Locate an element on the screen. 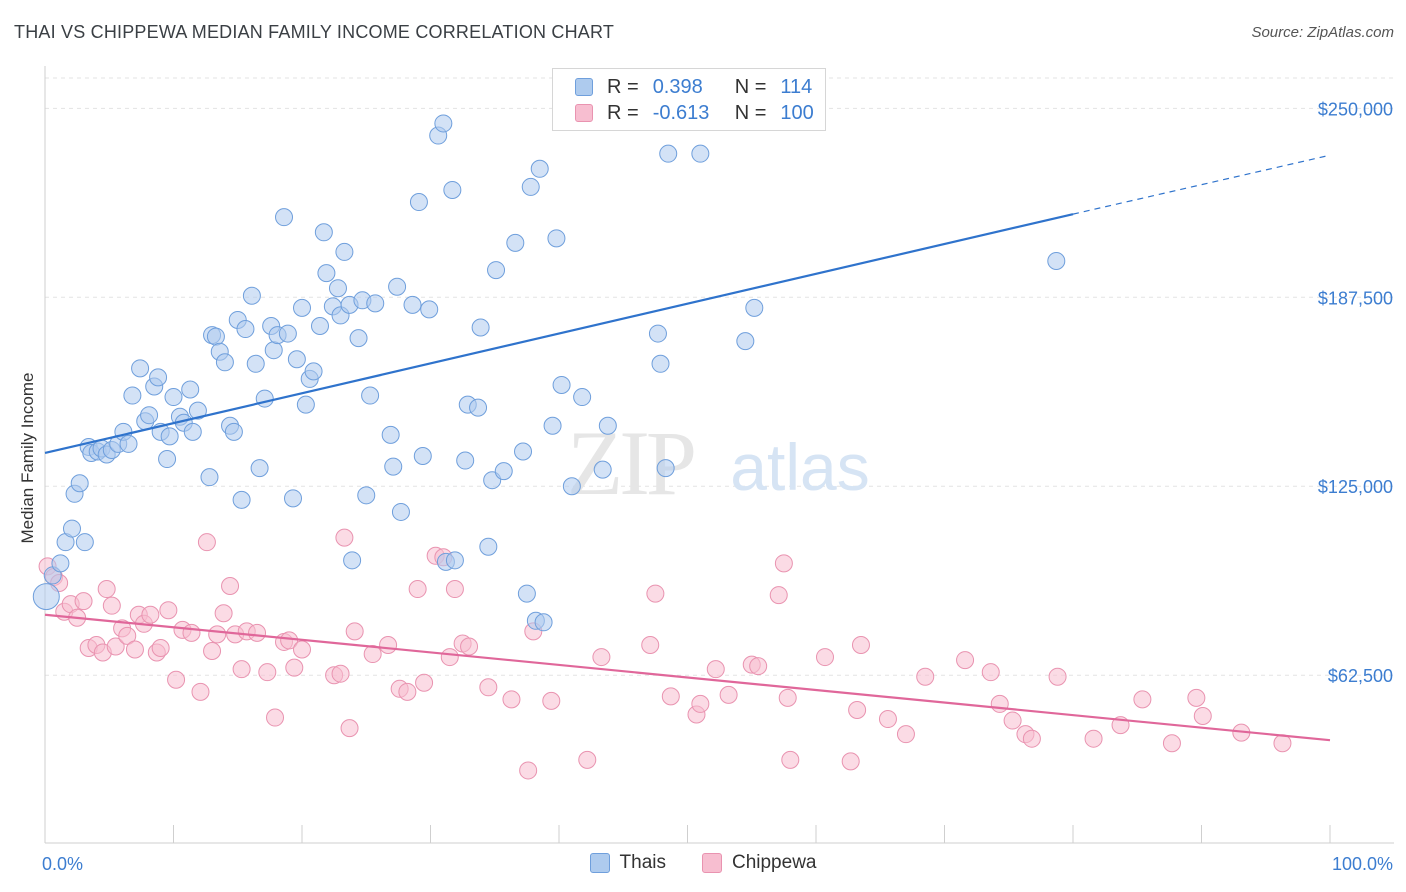 The height and width of the screenshot is (892, 1406). thais-trend-extension is located at coordinates (1201, 184).